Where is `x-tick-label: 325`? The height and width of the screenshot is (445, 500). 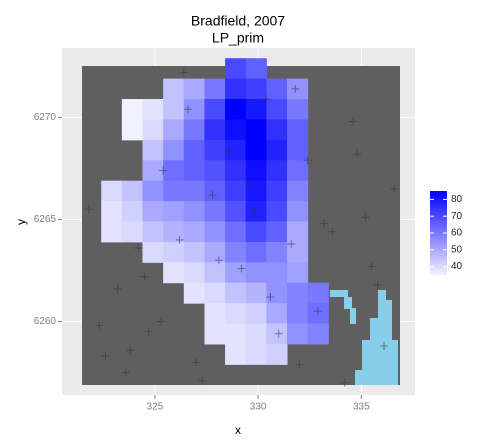
x-tick-label: 325 is located at coordinates (155, 407).